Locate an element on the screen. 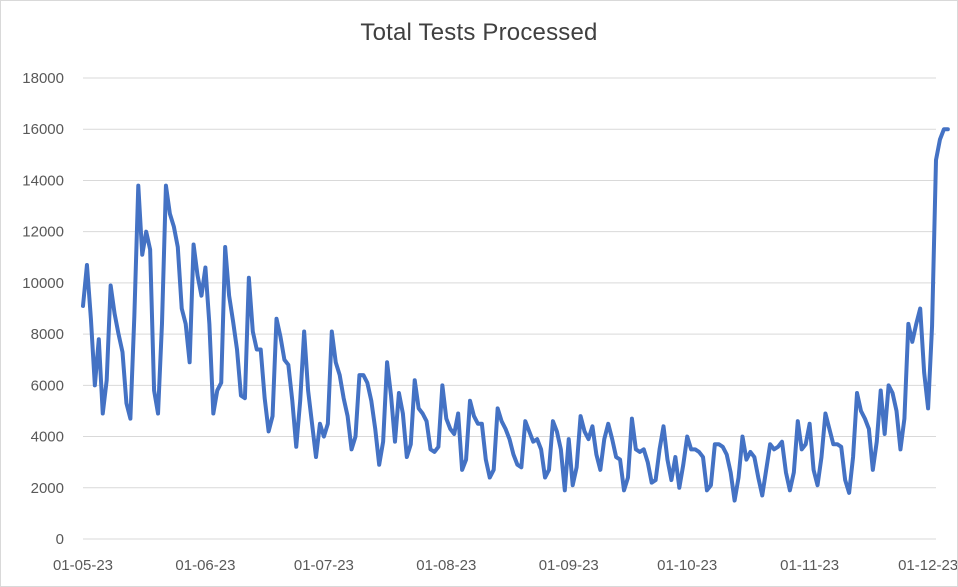 The height and width of the screenshot is (587, 958). y-tick-label: 12000 is located at coordinates (43, 232).